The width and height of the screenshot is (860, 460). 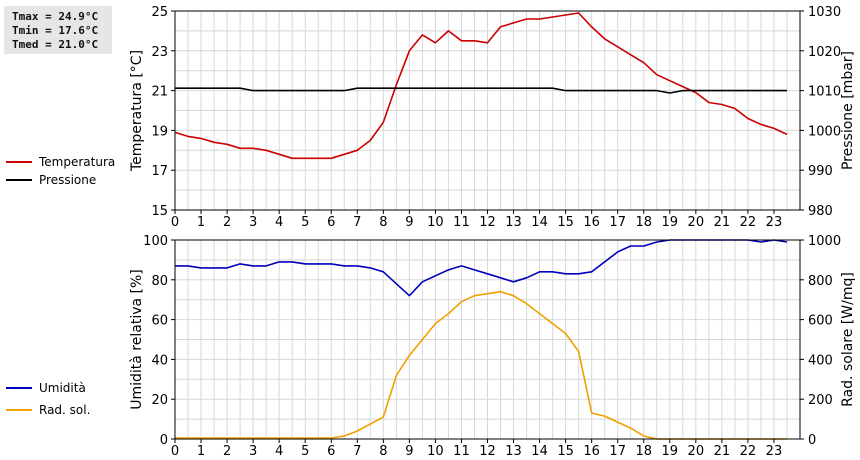 I want to click on legend-swatch-temperatura, so click(x=19, y=162).